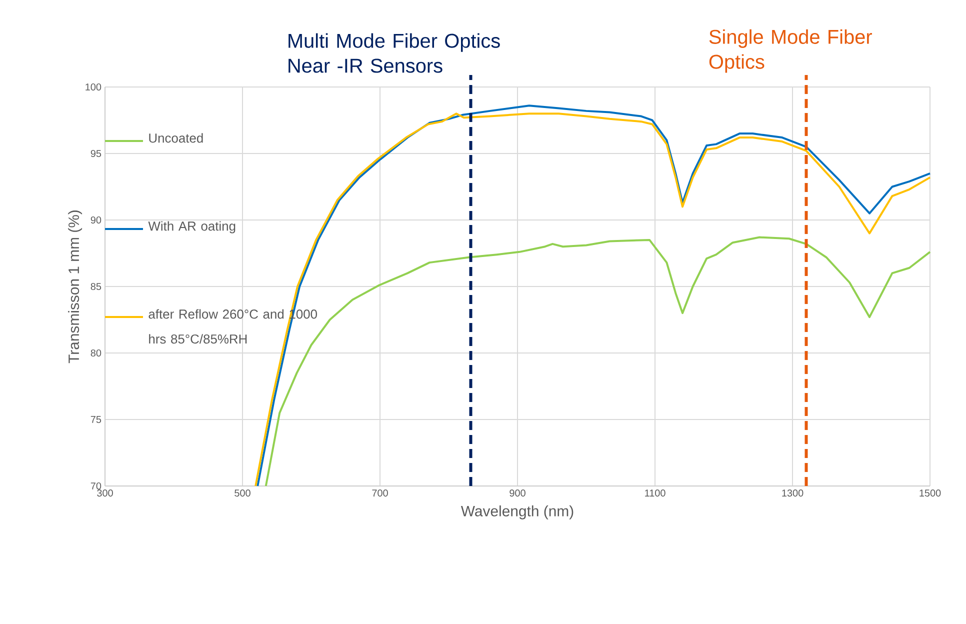  Describe the element at coordinates (394, 53) in the screenshot. I see `ref-line-label: Multi Mode Fiber Optics Near -IR Sensors` at that location.